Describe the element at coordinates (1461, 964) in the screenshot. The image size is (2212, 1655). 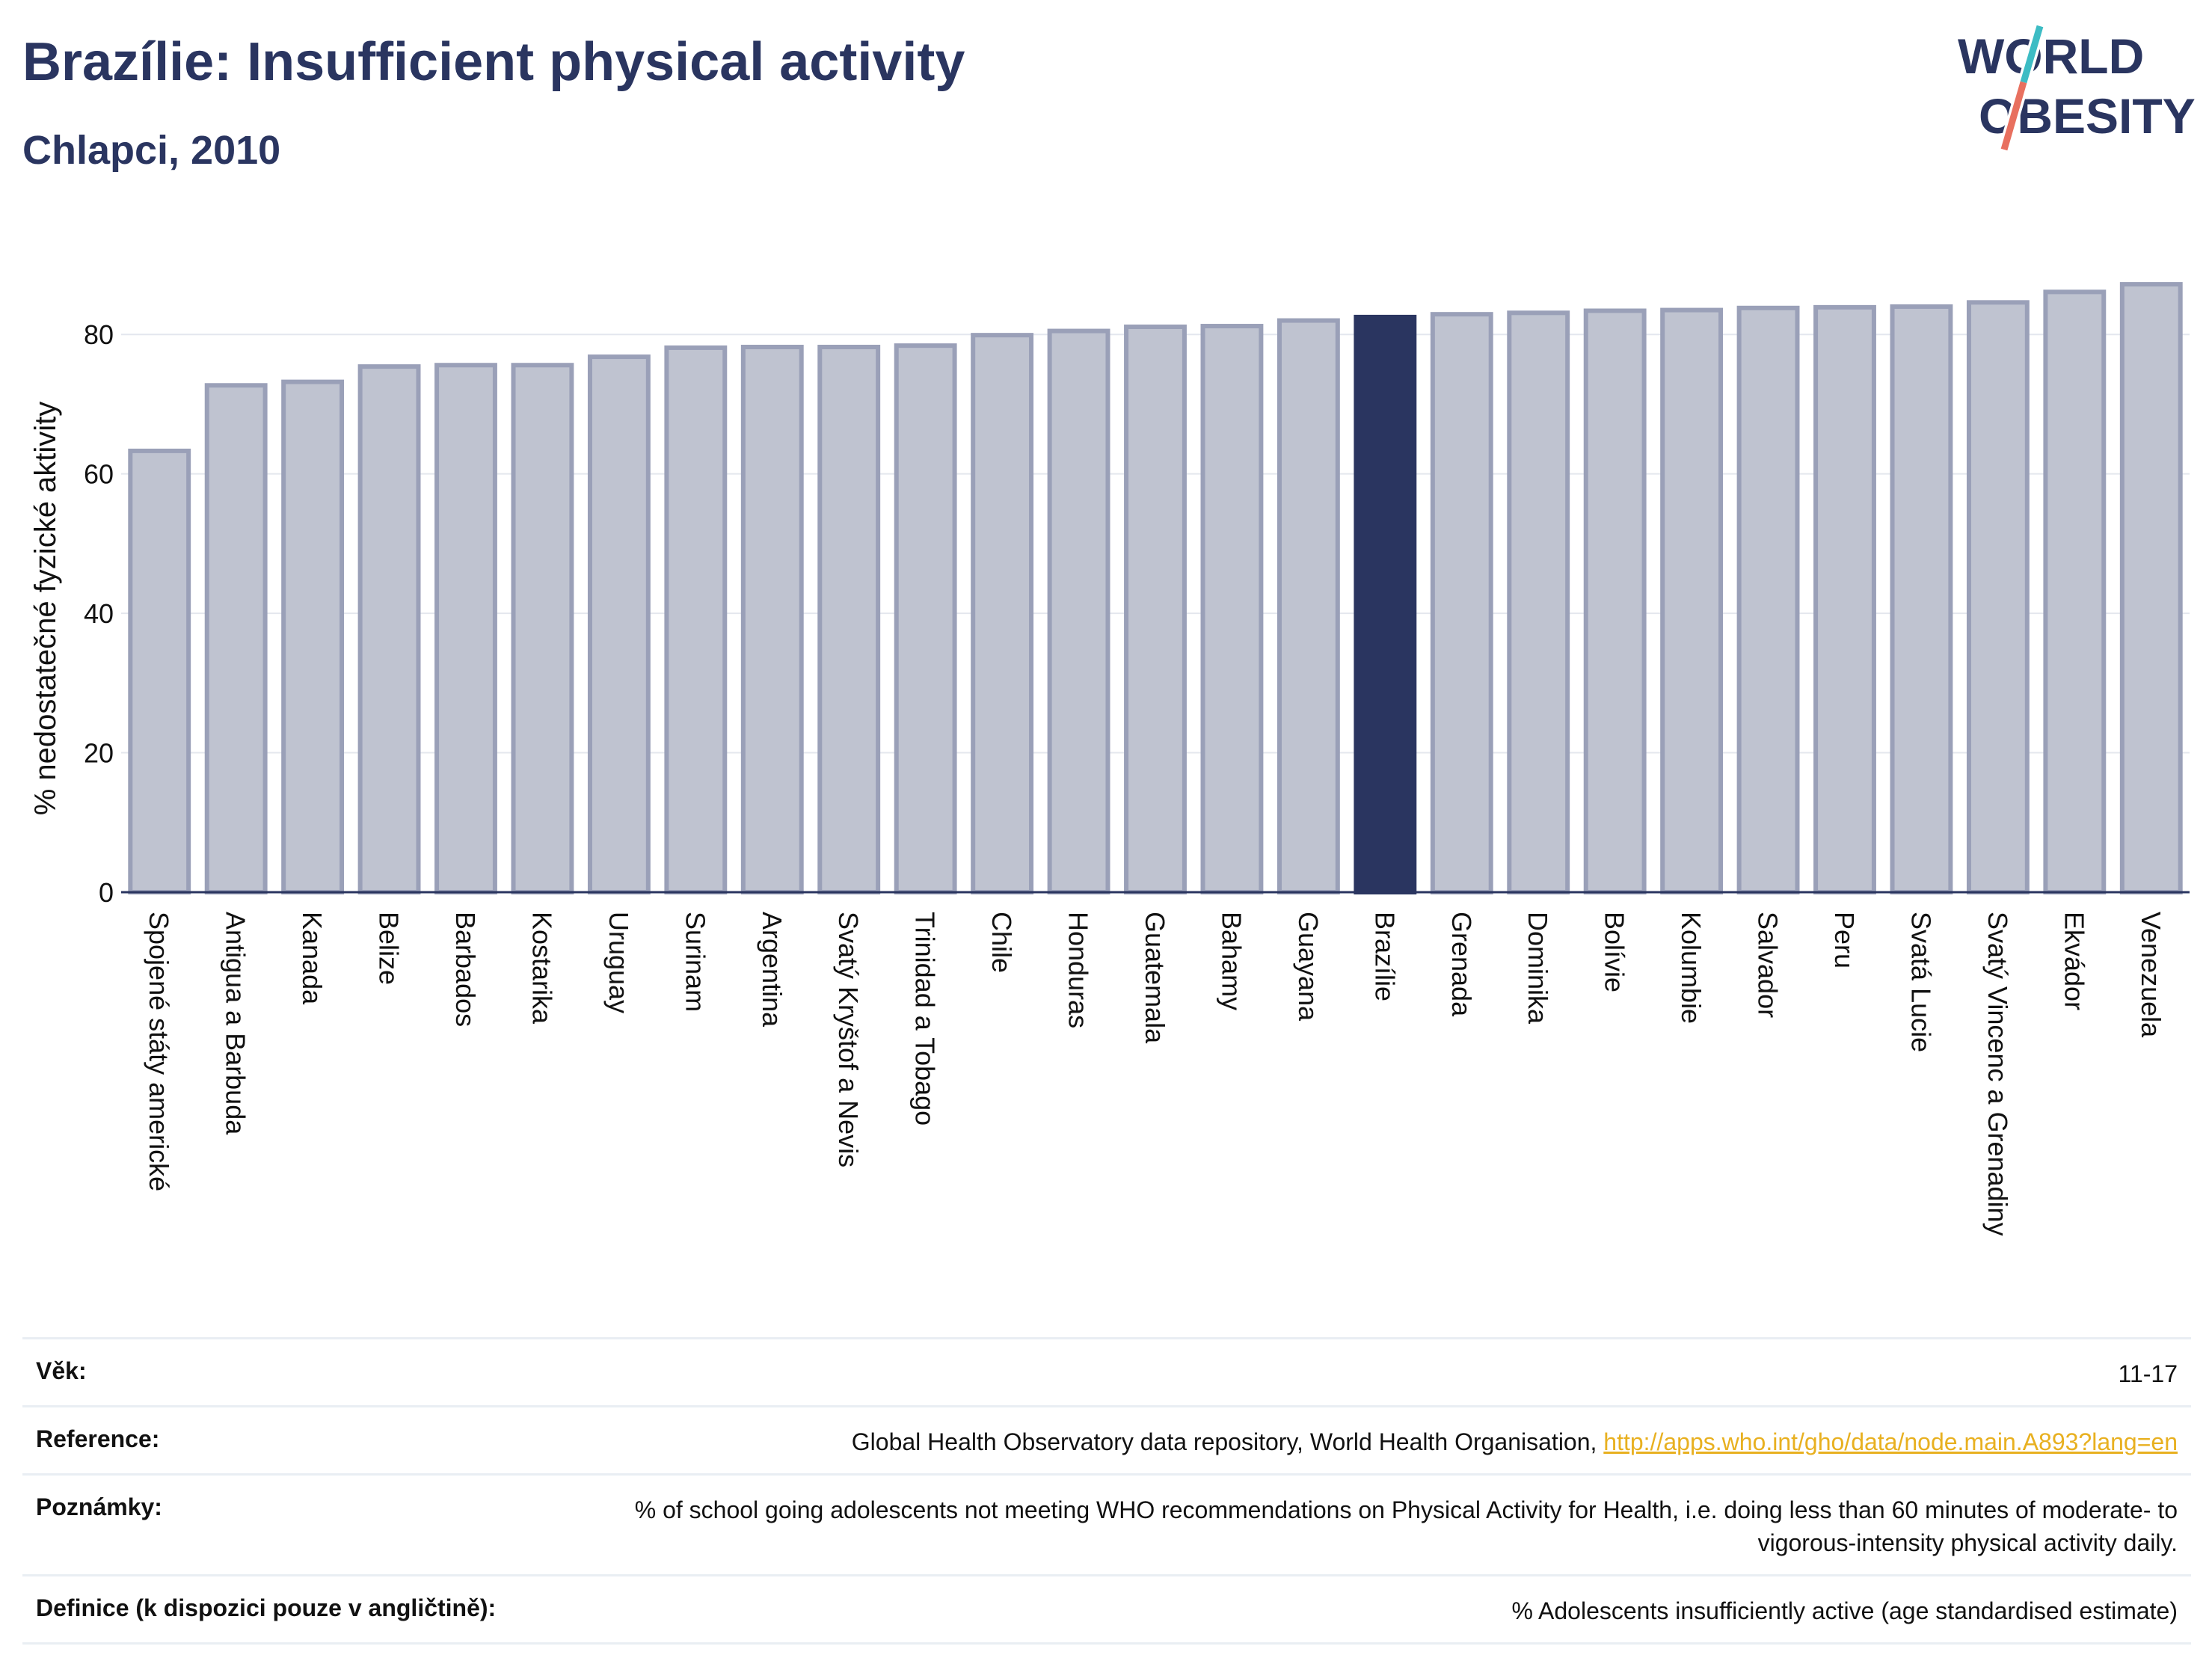
I see `x-tick-label: Grenada` at that location.